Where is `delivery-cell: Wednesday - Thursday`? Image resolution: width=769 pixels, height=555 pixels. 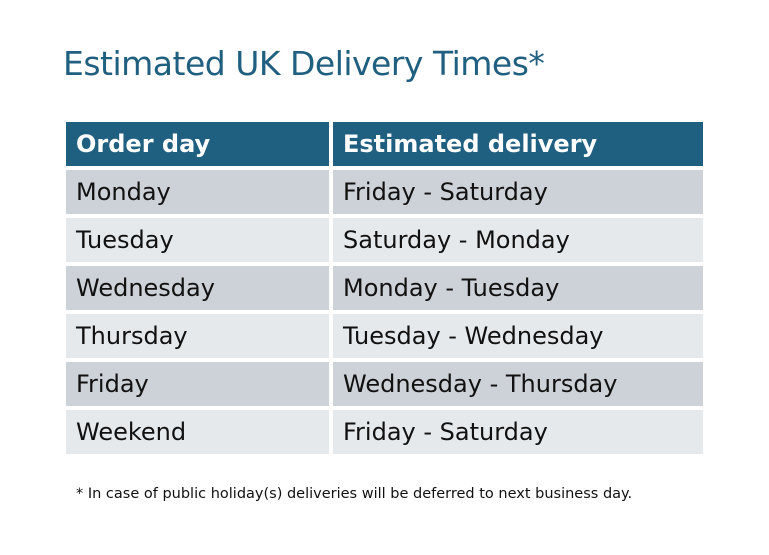
delivery-cell: Wednesday - Thursday is located at coordinates (518, 384).